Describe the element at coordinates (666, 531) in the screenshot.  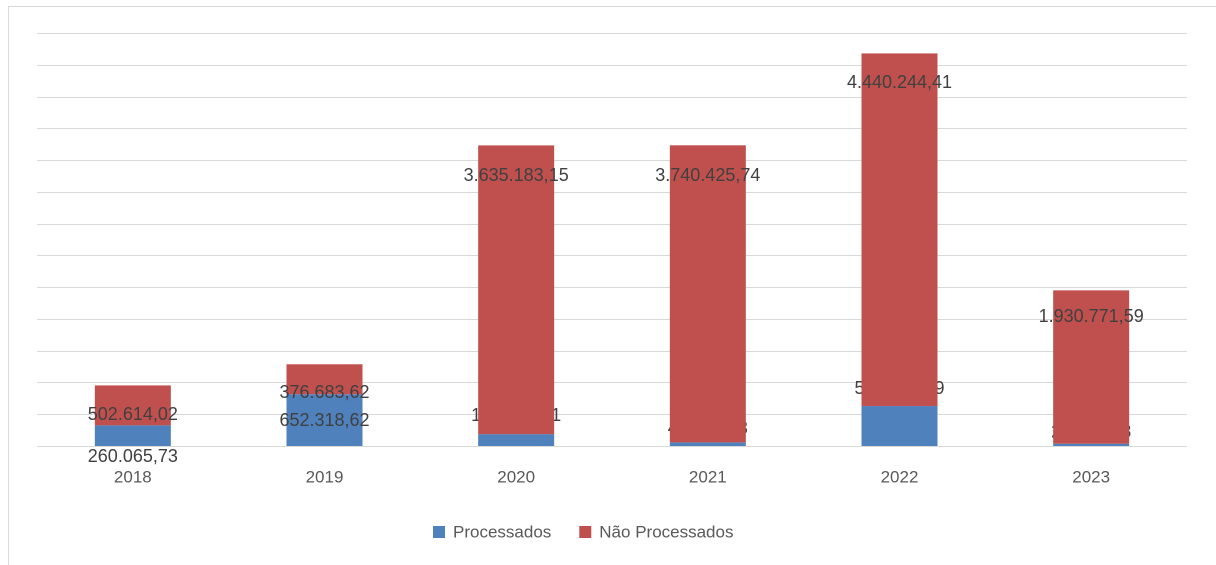
I see `legend-label: Não Processados` at that location.